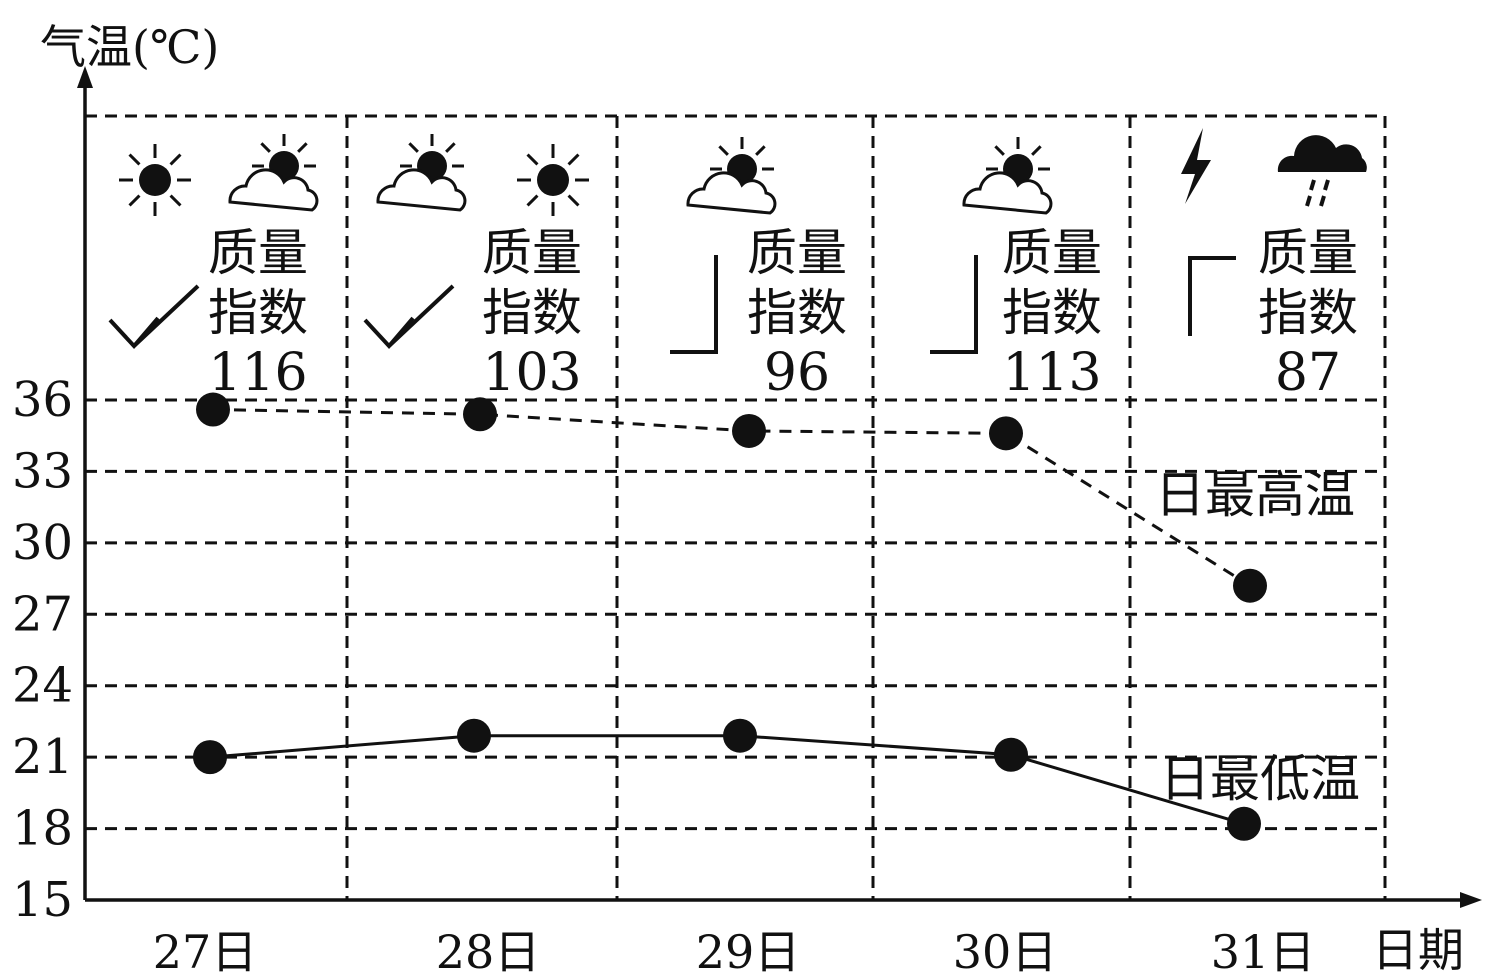 The height and width of the screenshot is (980, 1485). What do you see at coordinates (42, 829) in the screenshot?
I see `y-tick-label: 18` at bounding box center [42, 829].